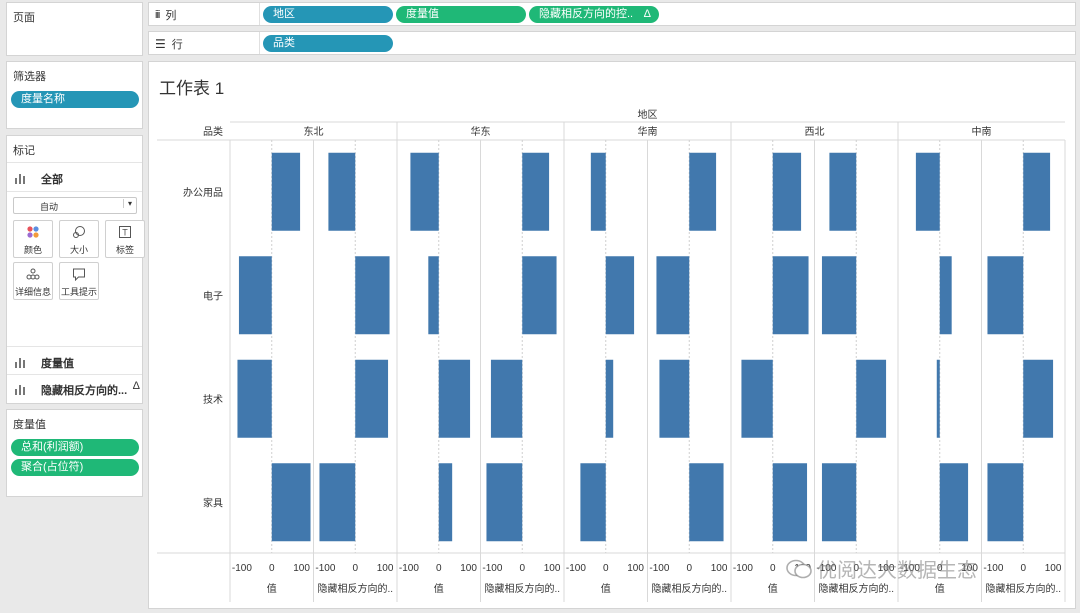 This screenshot has height=613, width=1080. Describe the element at coordinates (24, 18) in the screenshot. I see `pages-title: 页面` at that location.